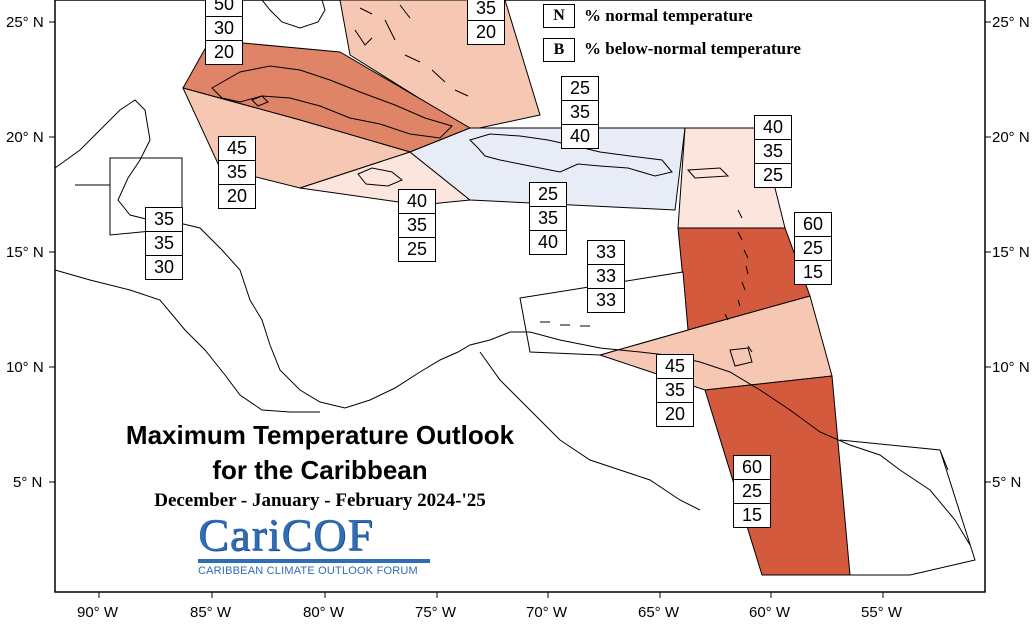 The width and height of the screenshot is (1036, 630). What do you see at coordinates (380, 177) in the screenshot?
I see `jamaica-coast` at bounding box center [380, 177].